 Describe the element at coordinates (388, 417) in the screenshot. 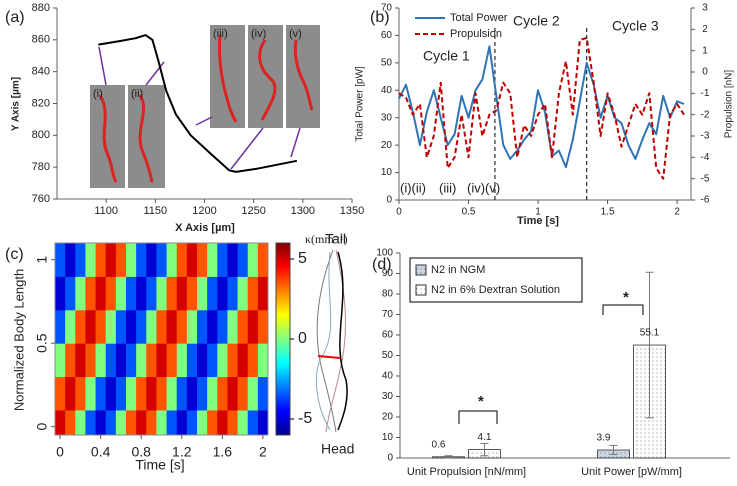

I see `y-tick-label: 20` at that location.